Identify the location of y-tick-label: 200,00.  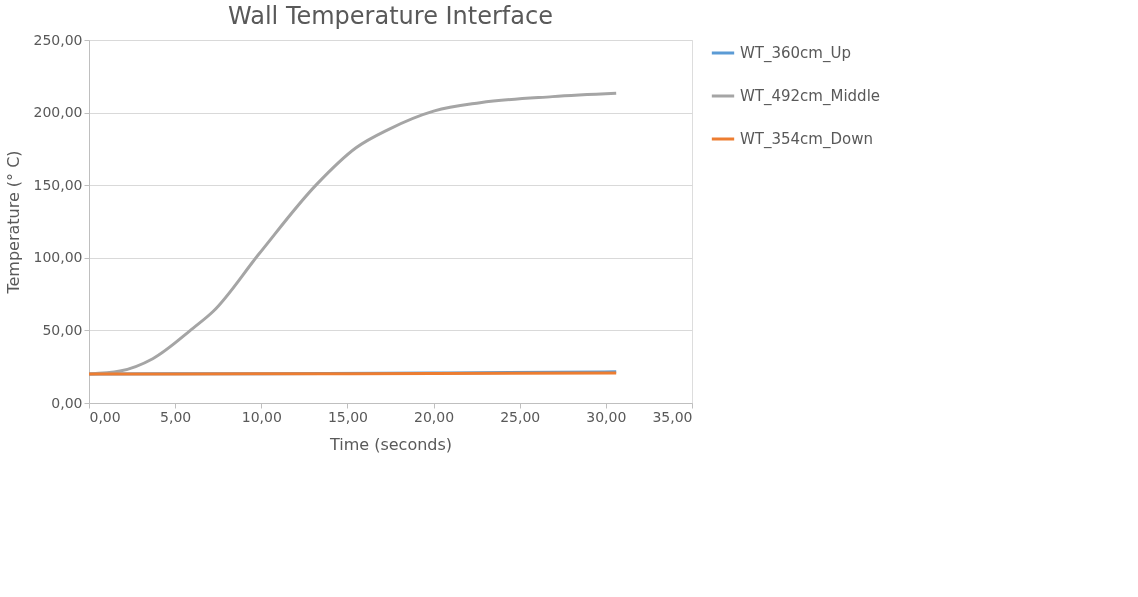
(58, 112).